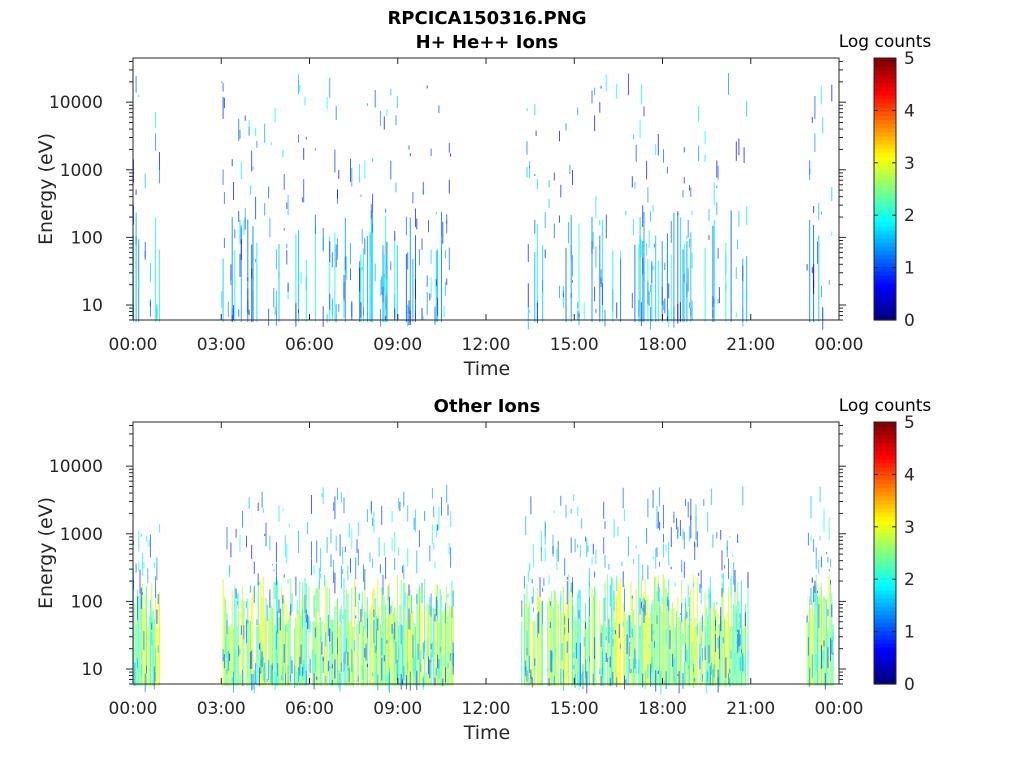 This screenshot has height=768, width=1024. Describe the element at coordinates (909, 216) in the screenshot. I see `colorbar-tick-label: 2` at that location.